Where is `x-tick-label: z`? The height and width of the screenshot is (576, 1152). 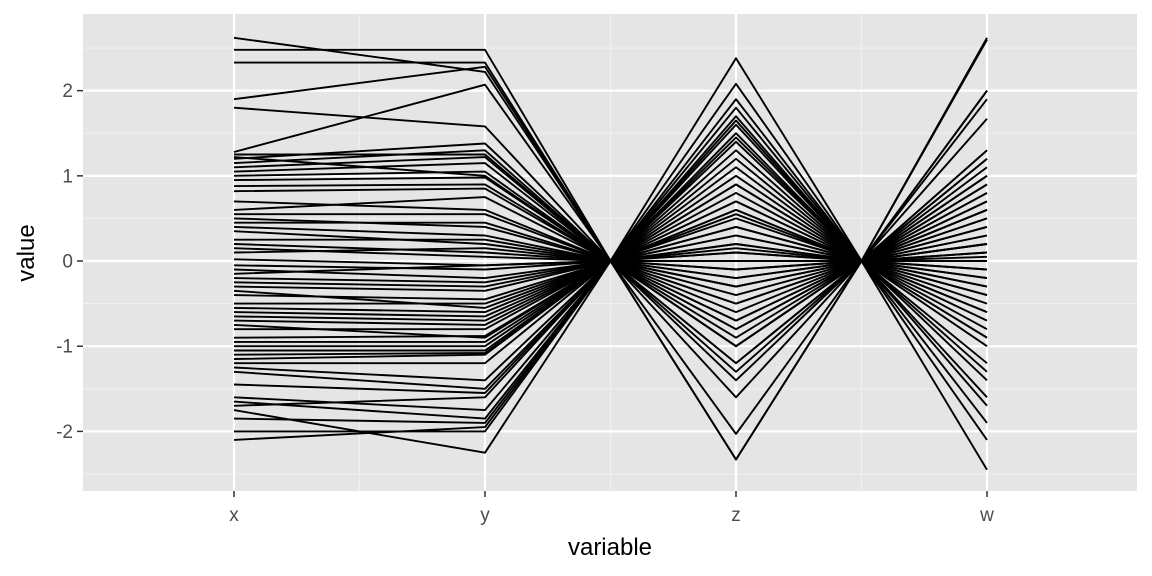
x-tick-label: z is located at coordinates (736, 515).